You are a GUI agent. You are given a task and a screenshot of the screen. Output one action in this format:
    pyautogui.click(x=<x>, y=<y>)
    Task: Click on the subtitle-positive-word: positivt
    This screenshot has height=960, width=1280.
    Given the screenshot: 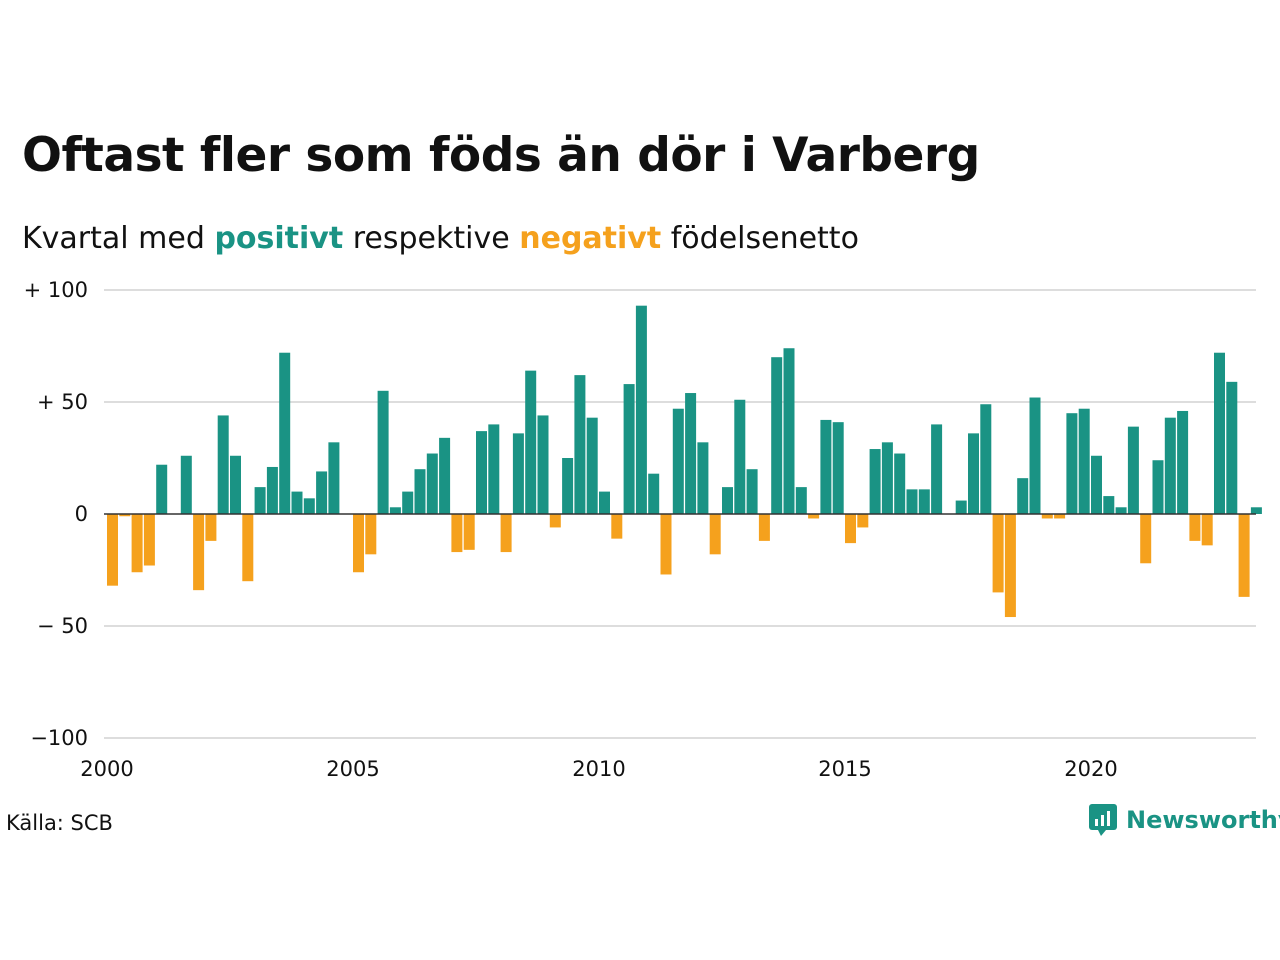 What is the action you would take?
    pyautogui.click(x=279, y=238)
    